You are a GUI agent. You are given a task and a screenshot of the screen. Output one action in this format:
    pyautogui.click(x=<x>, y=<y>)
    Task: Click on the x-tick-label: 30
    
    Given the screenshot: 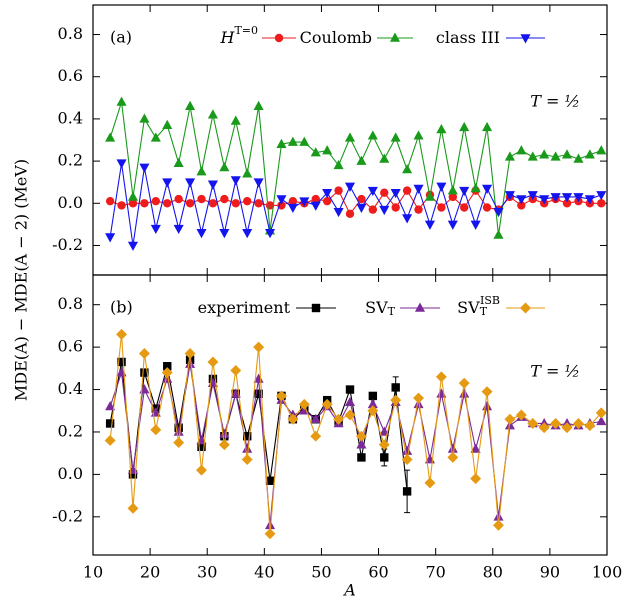 What is the action you would take?
    pyautogui.click(x=207, y=572)
    